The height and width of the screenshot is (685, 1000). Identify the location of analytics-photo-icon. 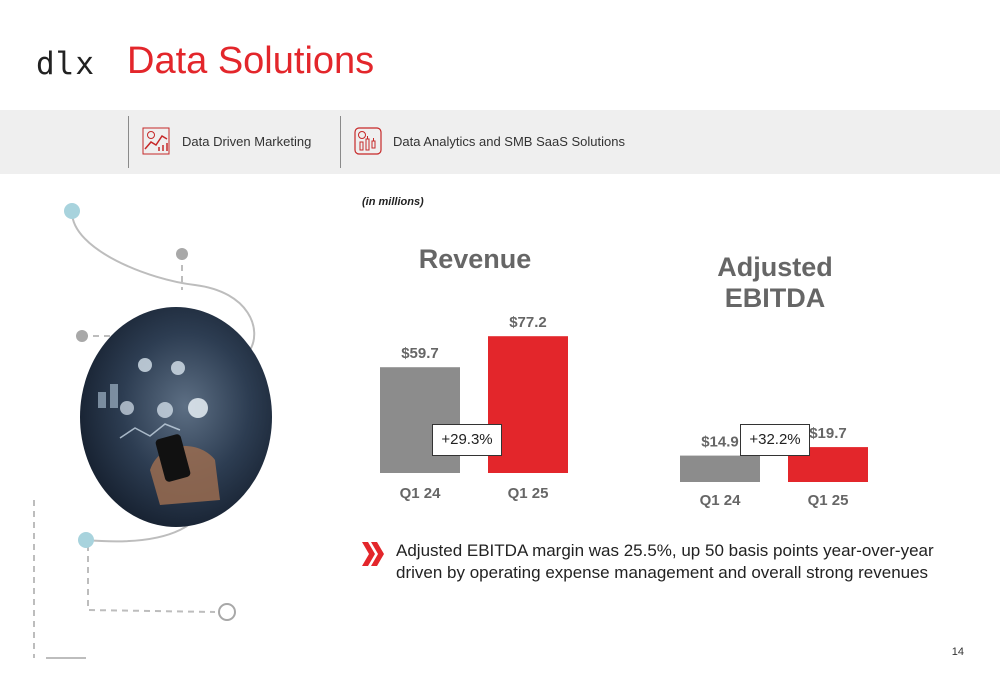
(176, 417).